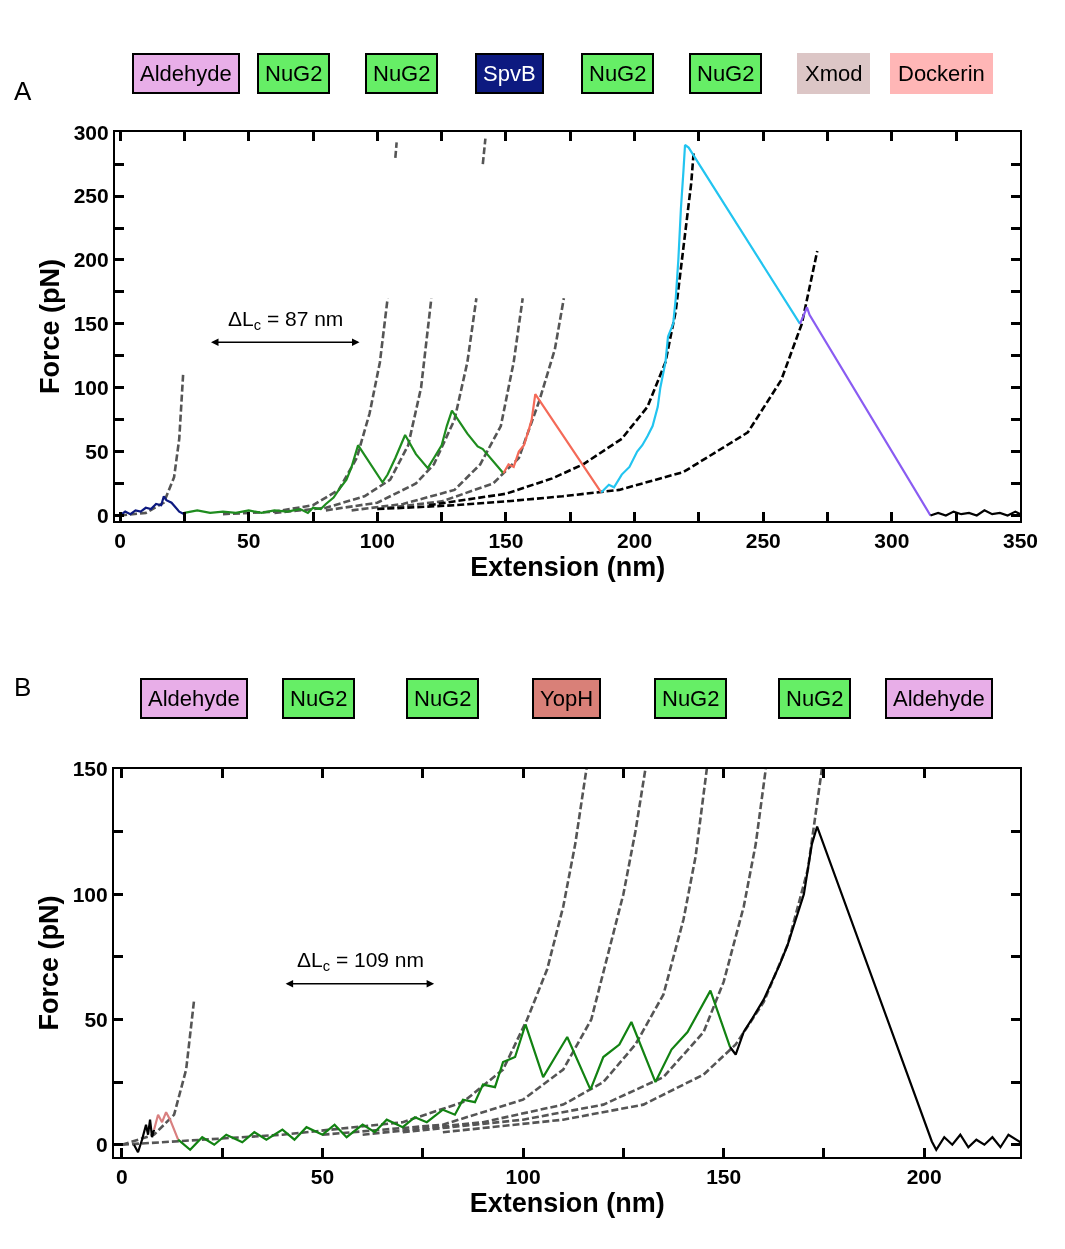  What do you see at coordinates (509, 73) in the screenshot?
I see `text: SpvB` at bounding box center [509, 73].